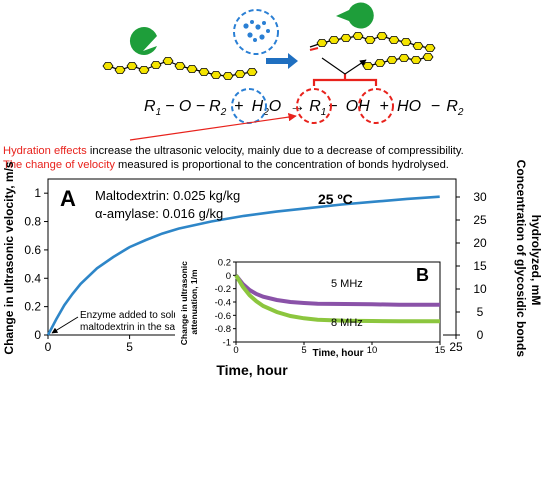 The width and height of the screenshot is (550, 495). I want to click on chart-a-x-tick-label: 5, so click(129, 347).